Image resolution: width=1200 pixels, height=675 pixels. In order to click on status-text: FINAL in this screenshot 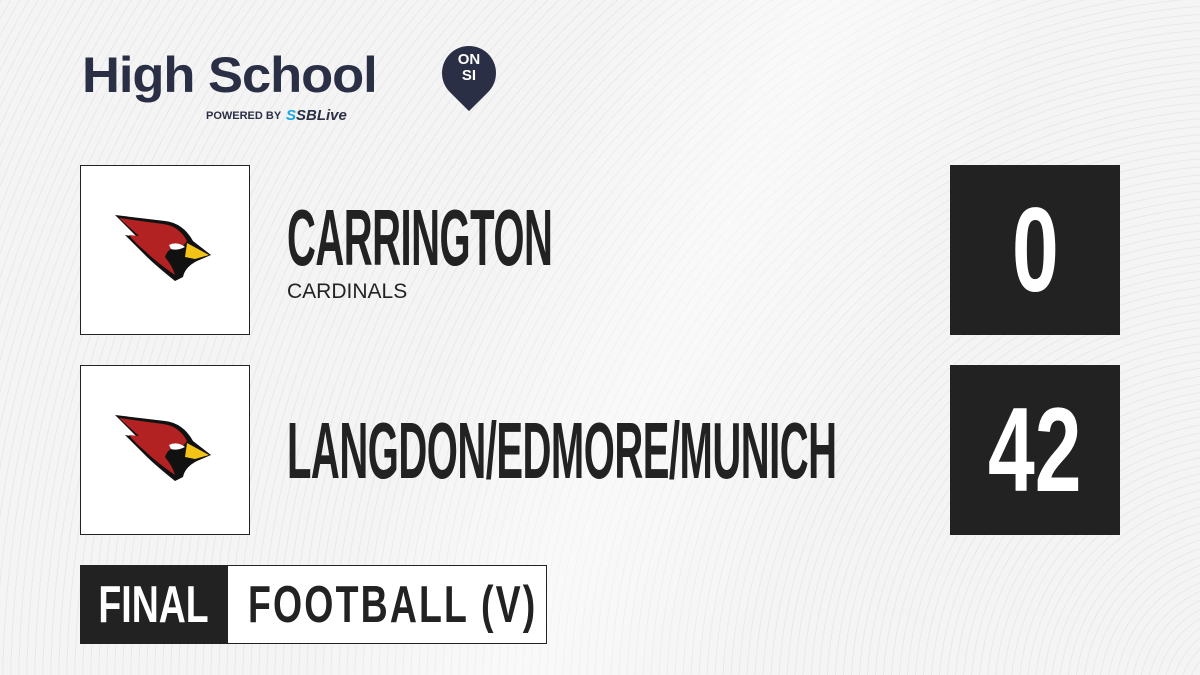, I will do `click(153, 604)`.